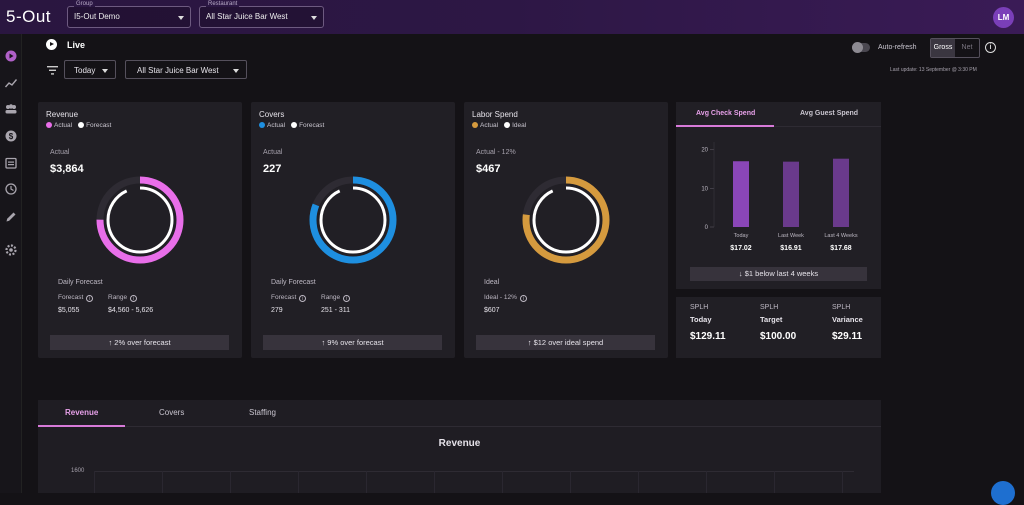 This screenshot has width=1024, height=505. I want to click on card-title: Revenue, so click(62, 114).